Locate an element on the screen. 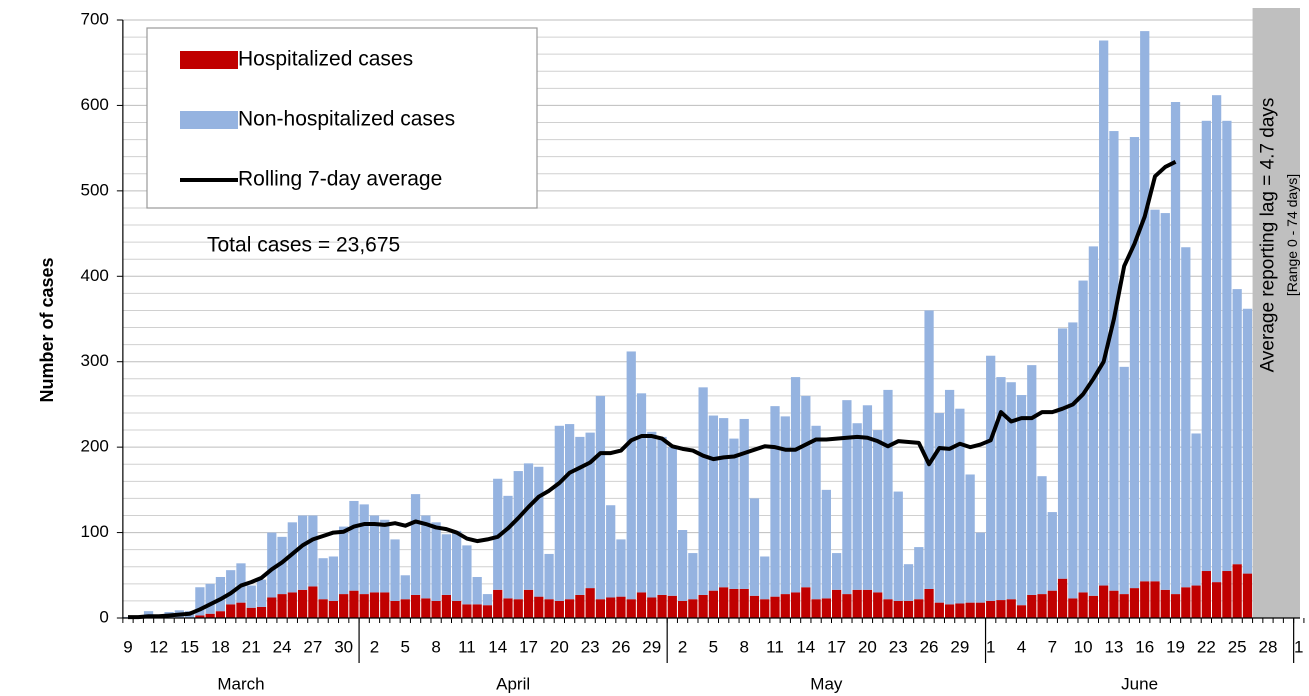  x-tick-label: 27 is located at coordinates (312, 646).